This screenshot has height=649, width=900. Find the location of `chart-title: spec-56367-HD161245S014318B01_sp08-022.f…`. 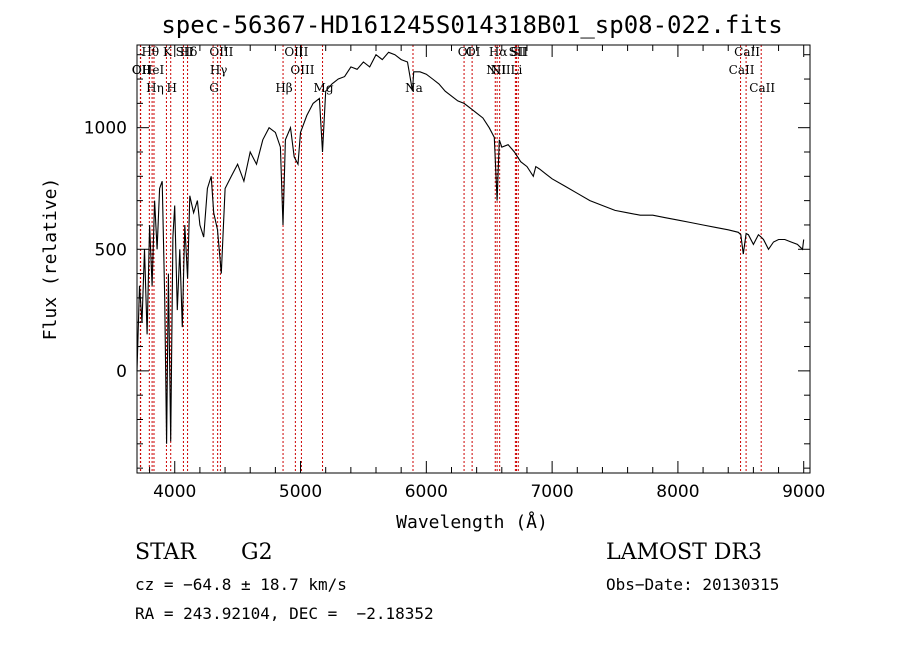

chart-title: spec-56367-HD161245S014318B01_sp08-022.f… is located at coordinates (471, 25).